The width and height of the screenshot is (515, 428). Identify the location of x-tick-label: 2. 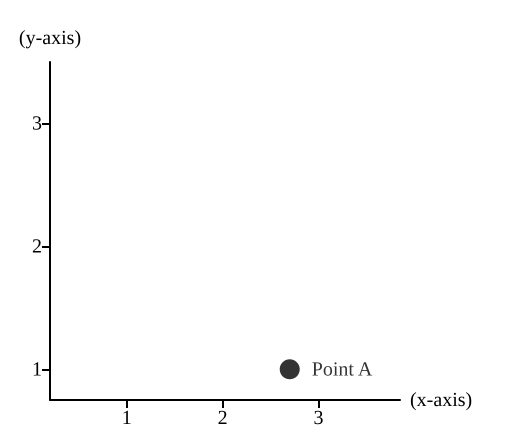
(223, 417).